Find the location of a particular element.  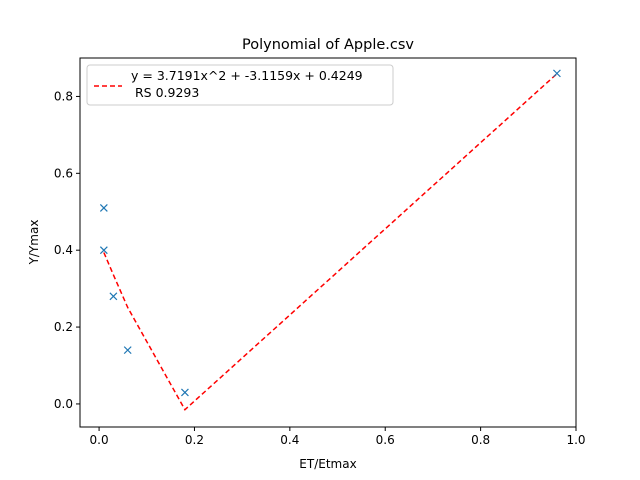

y-tick-label: 0.0 is located at coordinates (63, 404).